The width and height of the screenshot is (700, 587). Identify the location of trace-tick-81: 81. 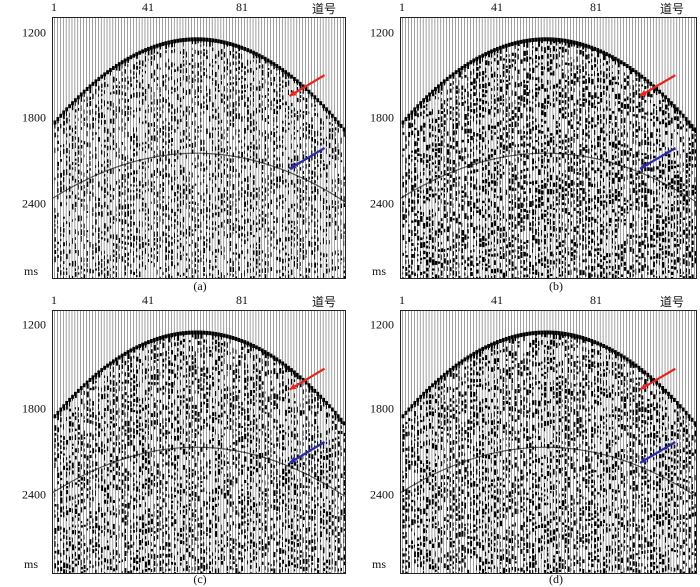
(242, 7).